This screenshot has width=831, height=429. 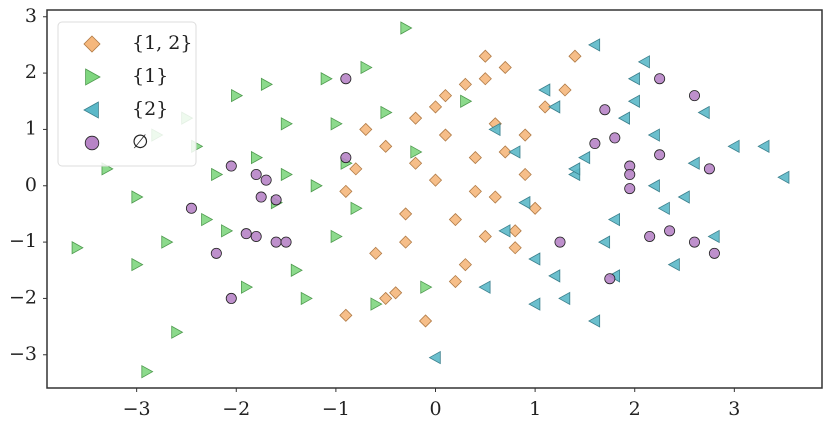 I want to click on y-tick-label: 2, so click(x=31, y=72).